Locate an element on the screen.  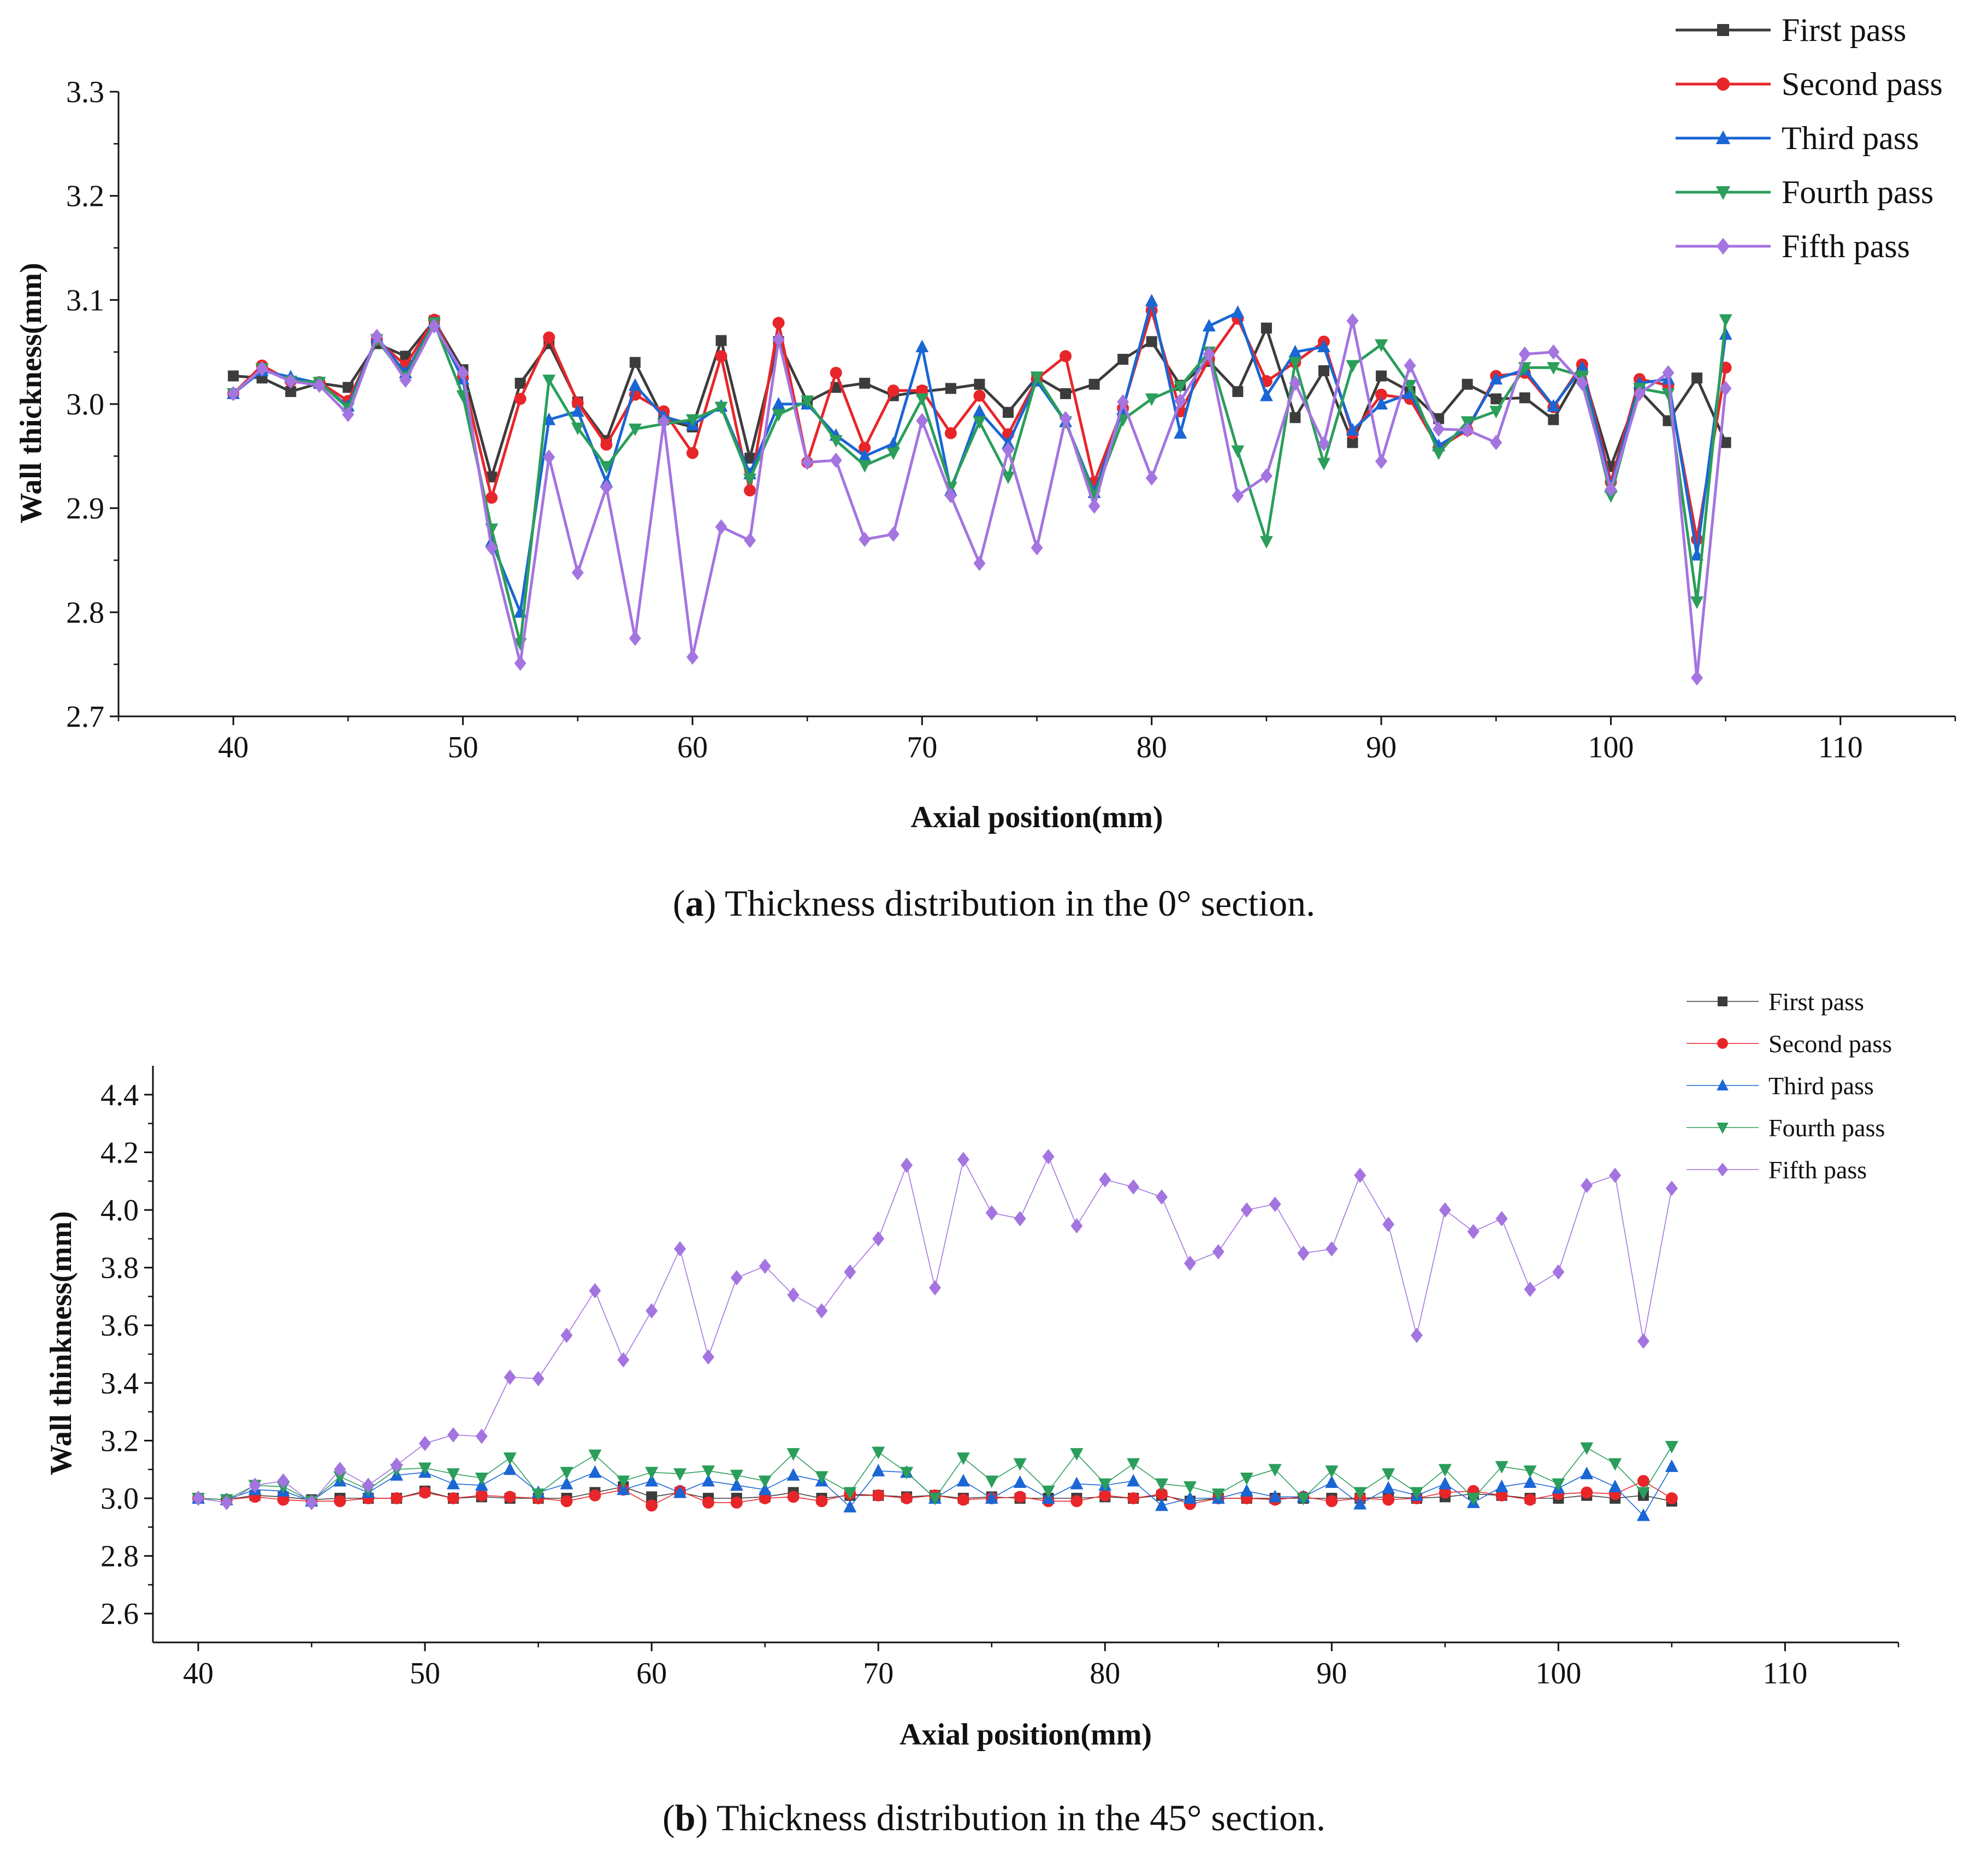
y-tick-label: 3.6 is located at coordinates (119, 1326).